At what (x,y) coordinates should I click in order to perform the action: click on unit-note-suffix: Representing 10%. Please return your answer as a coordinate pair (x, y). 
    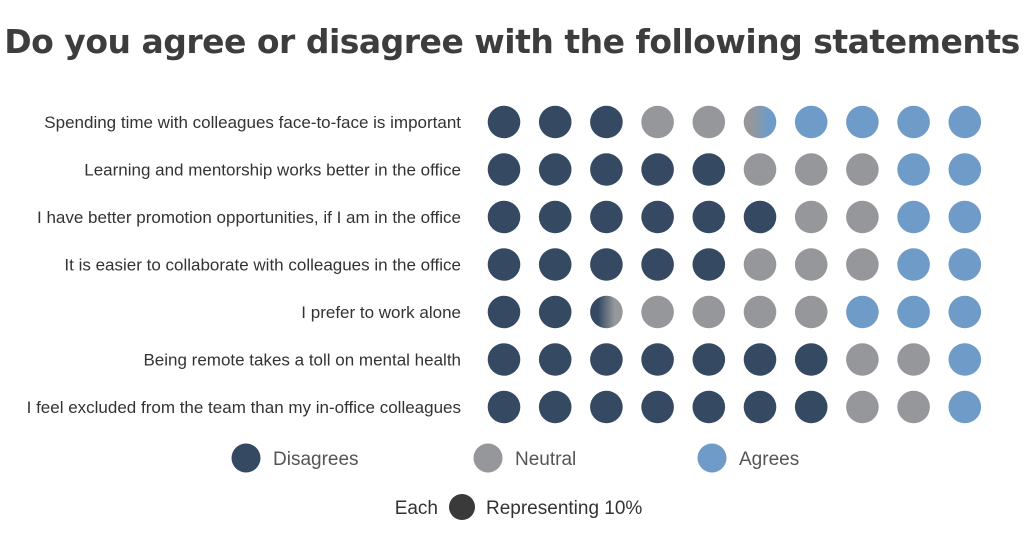
    Looking at the image, I should click on (564, 508).